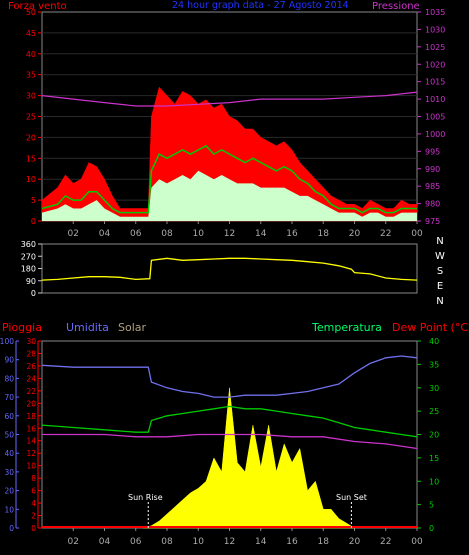  I want to click on chart-title: 24 hour graph data - 27 Agosto 2014, so click(260, 5).